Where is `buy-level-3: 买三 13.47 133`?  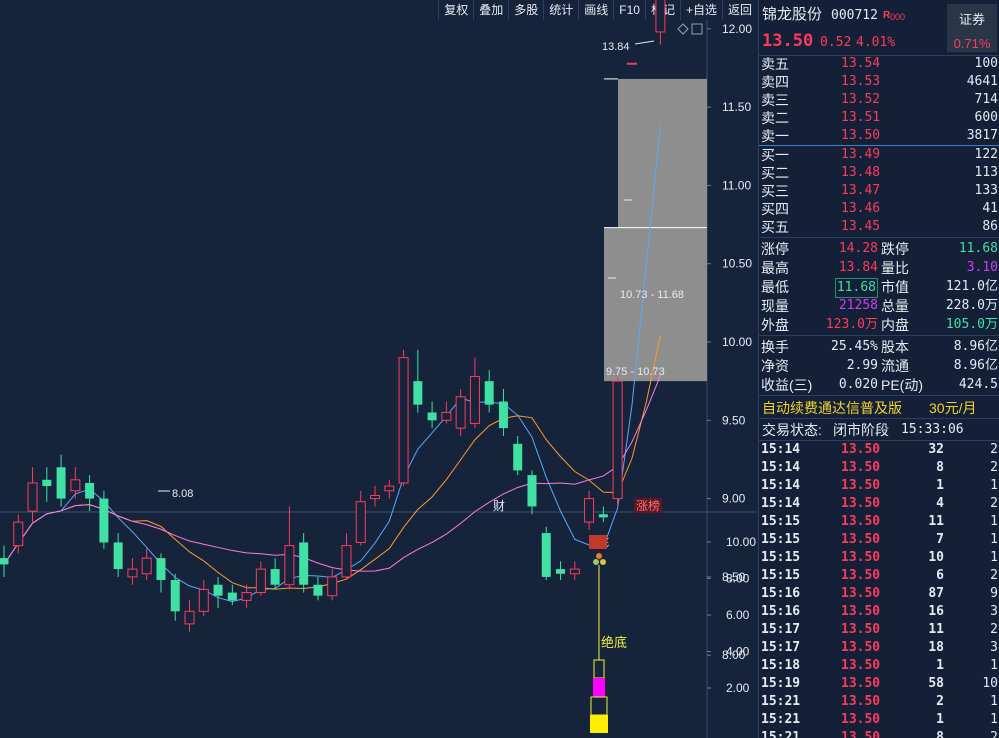 buy-level-3: 买三 13.47 133 is located at coordinates (879, 191).